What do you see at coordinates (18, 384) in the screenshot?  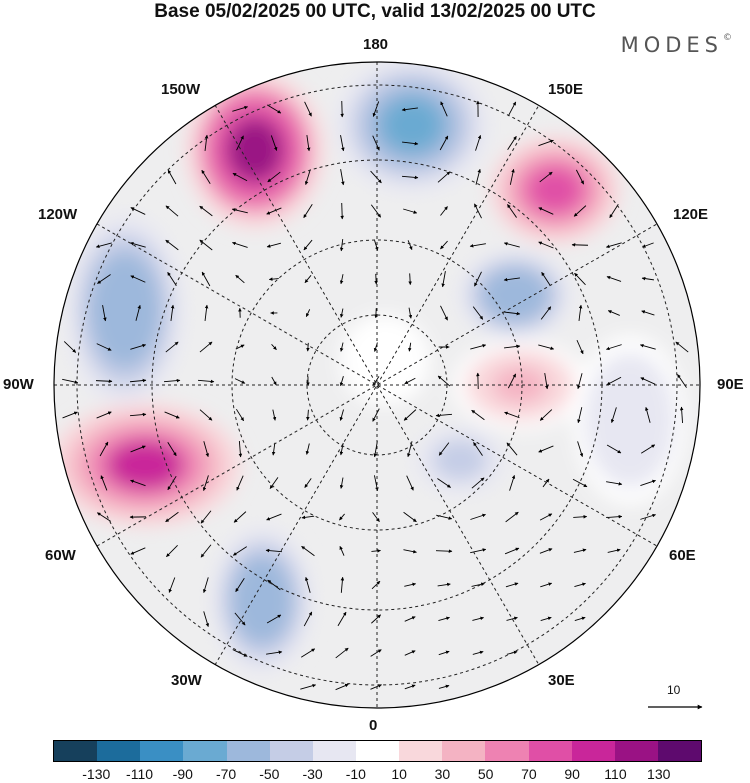 I see `lon-label-90w: 90W` at bounding box center [18, 384].